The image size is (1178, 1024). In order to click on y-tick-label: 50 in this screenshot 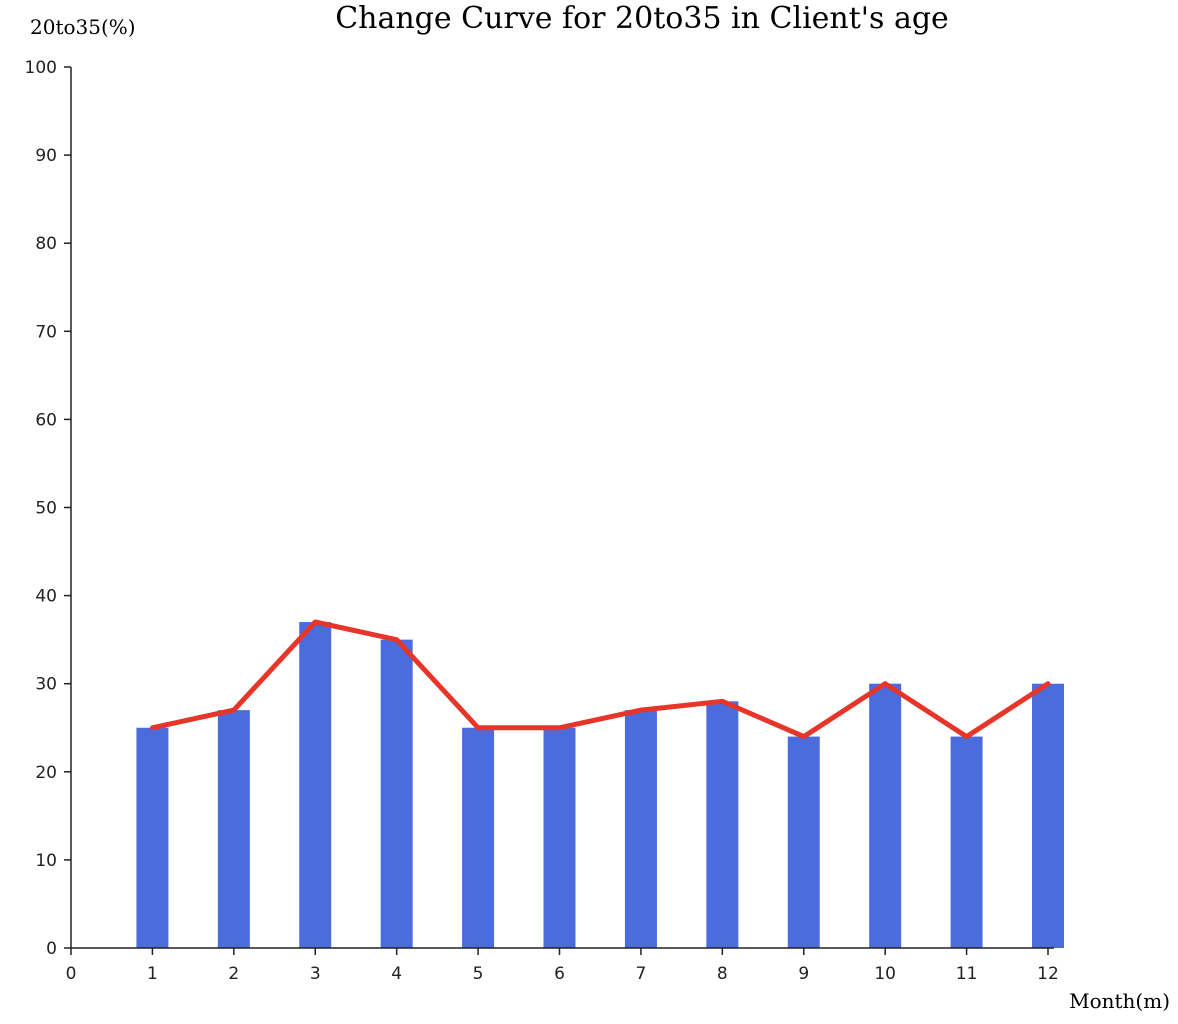, I will do `click(46, 509)`.